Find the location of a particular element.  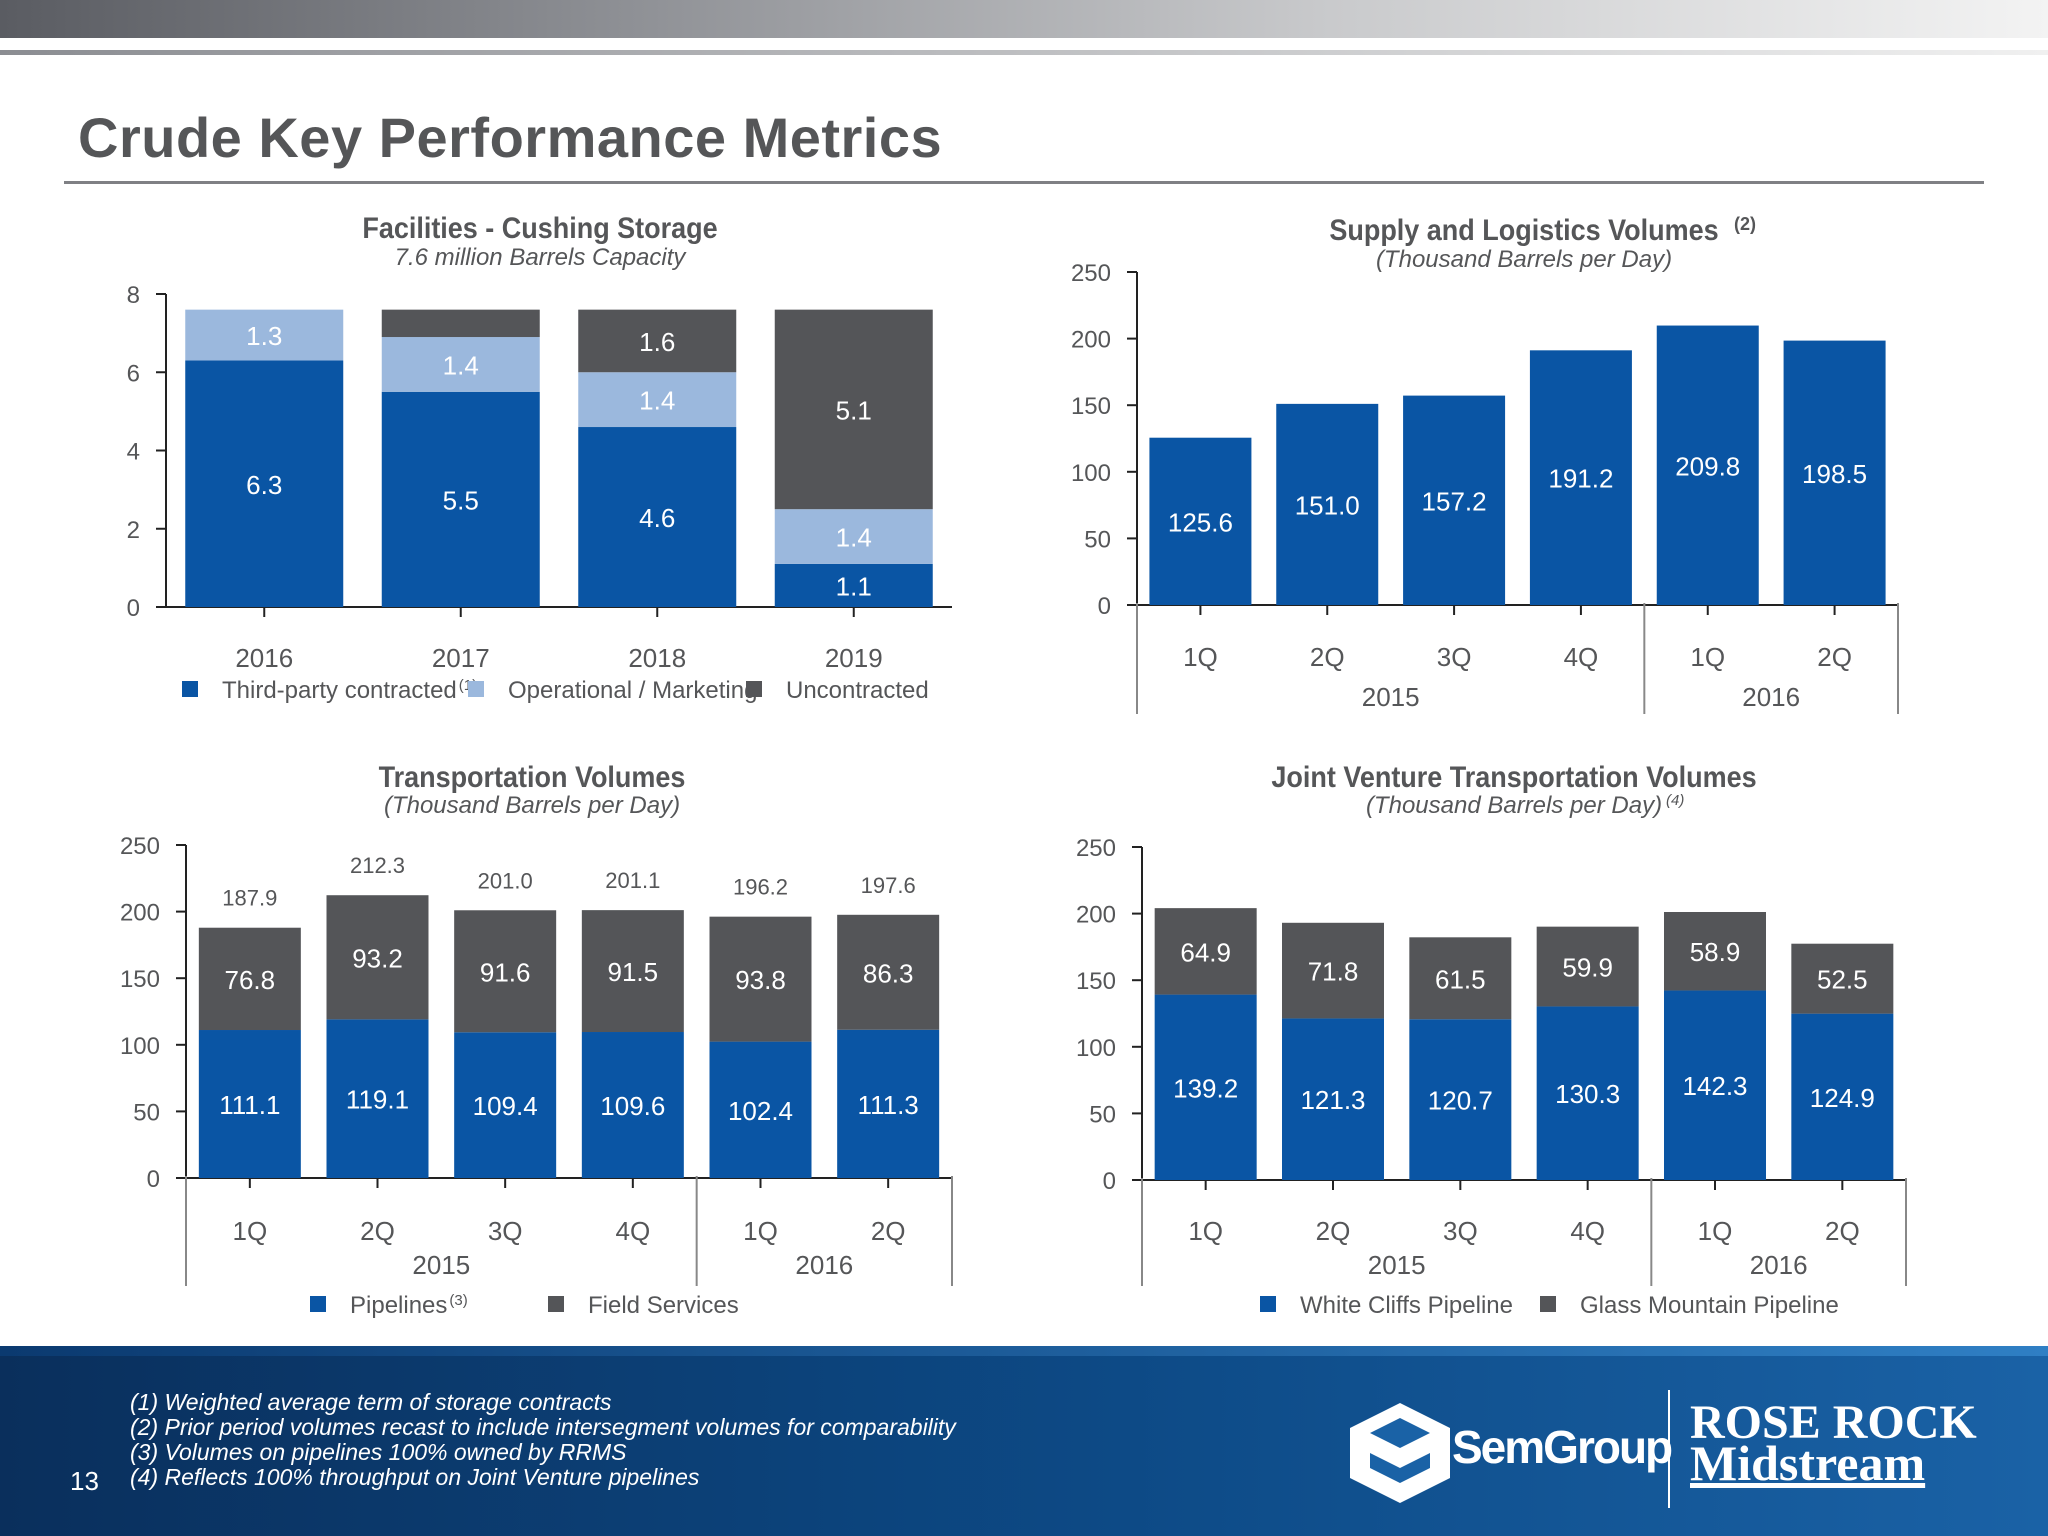

jv-data-label: 61.5 is located at coordinates (1460, 979).